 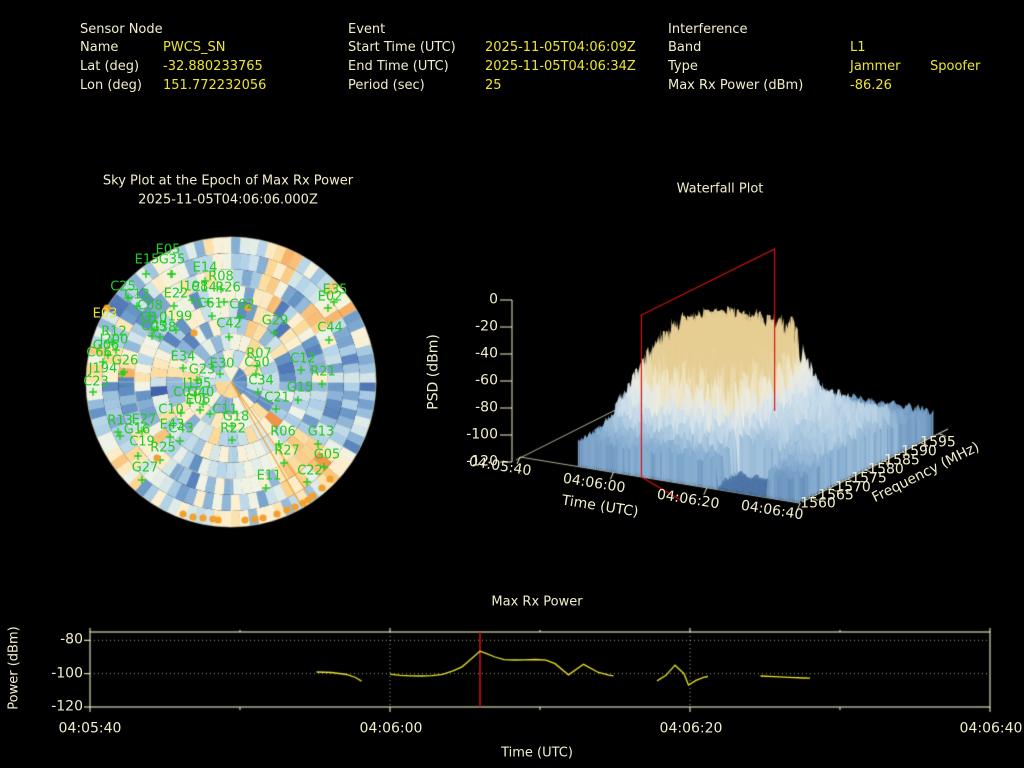 What do you see at coordinates (482, 461) in the screenshot?
I see `waterfall-psd-tick--120: -120` at bounding box center [482, 461].